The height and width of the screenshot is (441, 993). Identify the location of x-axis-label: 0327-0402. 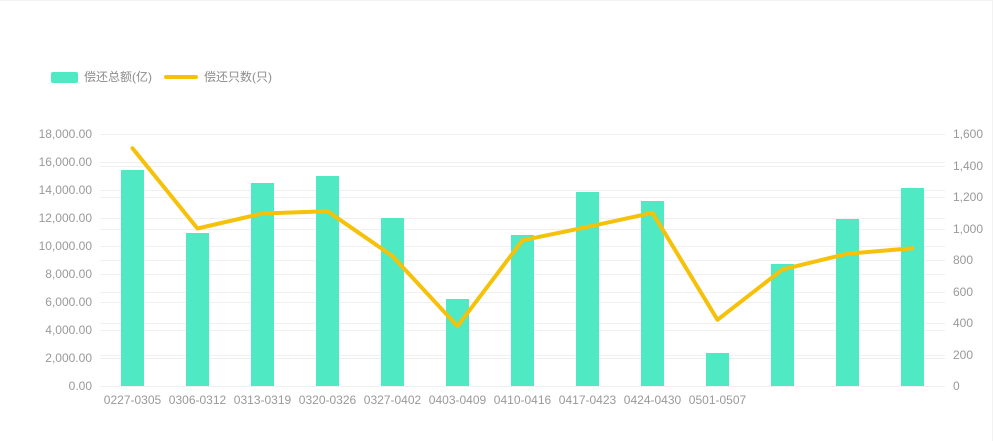
(392, 400).